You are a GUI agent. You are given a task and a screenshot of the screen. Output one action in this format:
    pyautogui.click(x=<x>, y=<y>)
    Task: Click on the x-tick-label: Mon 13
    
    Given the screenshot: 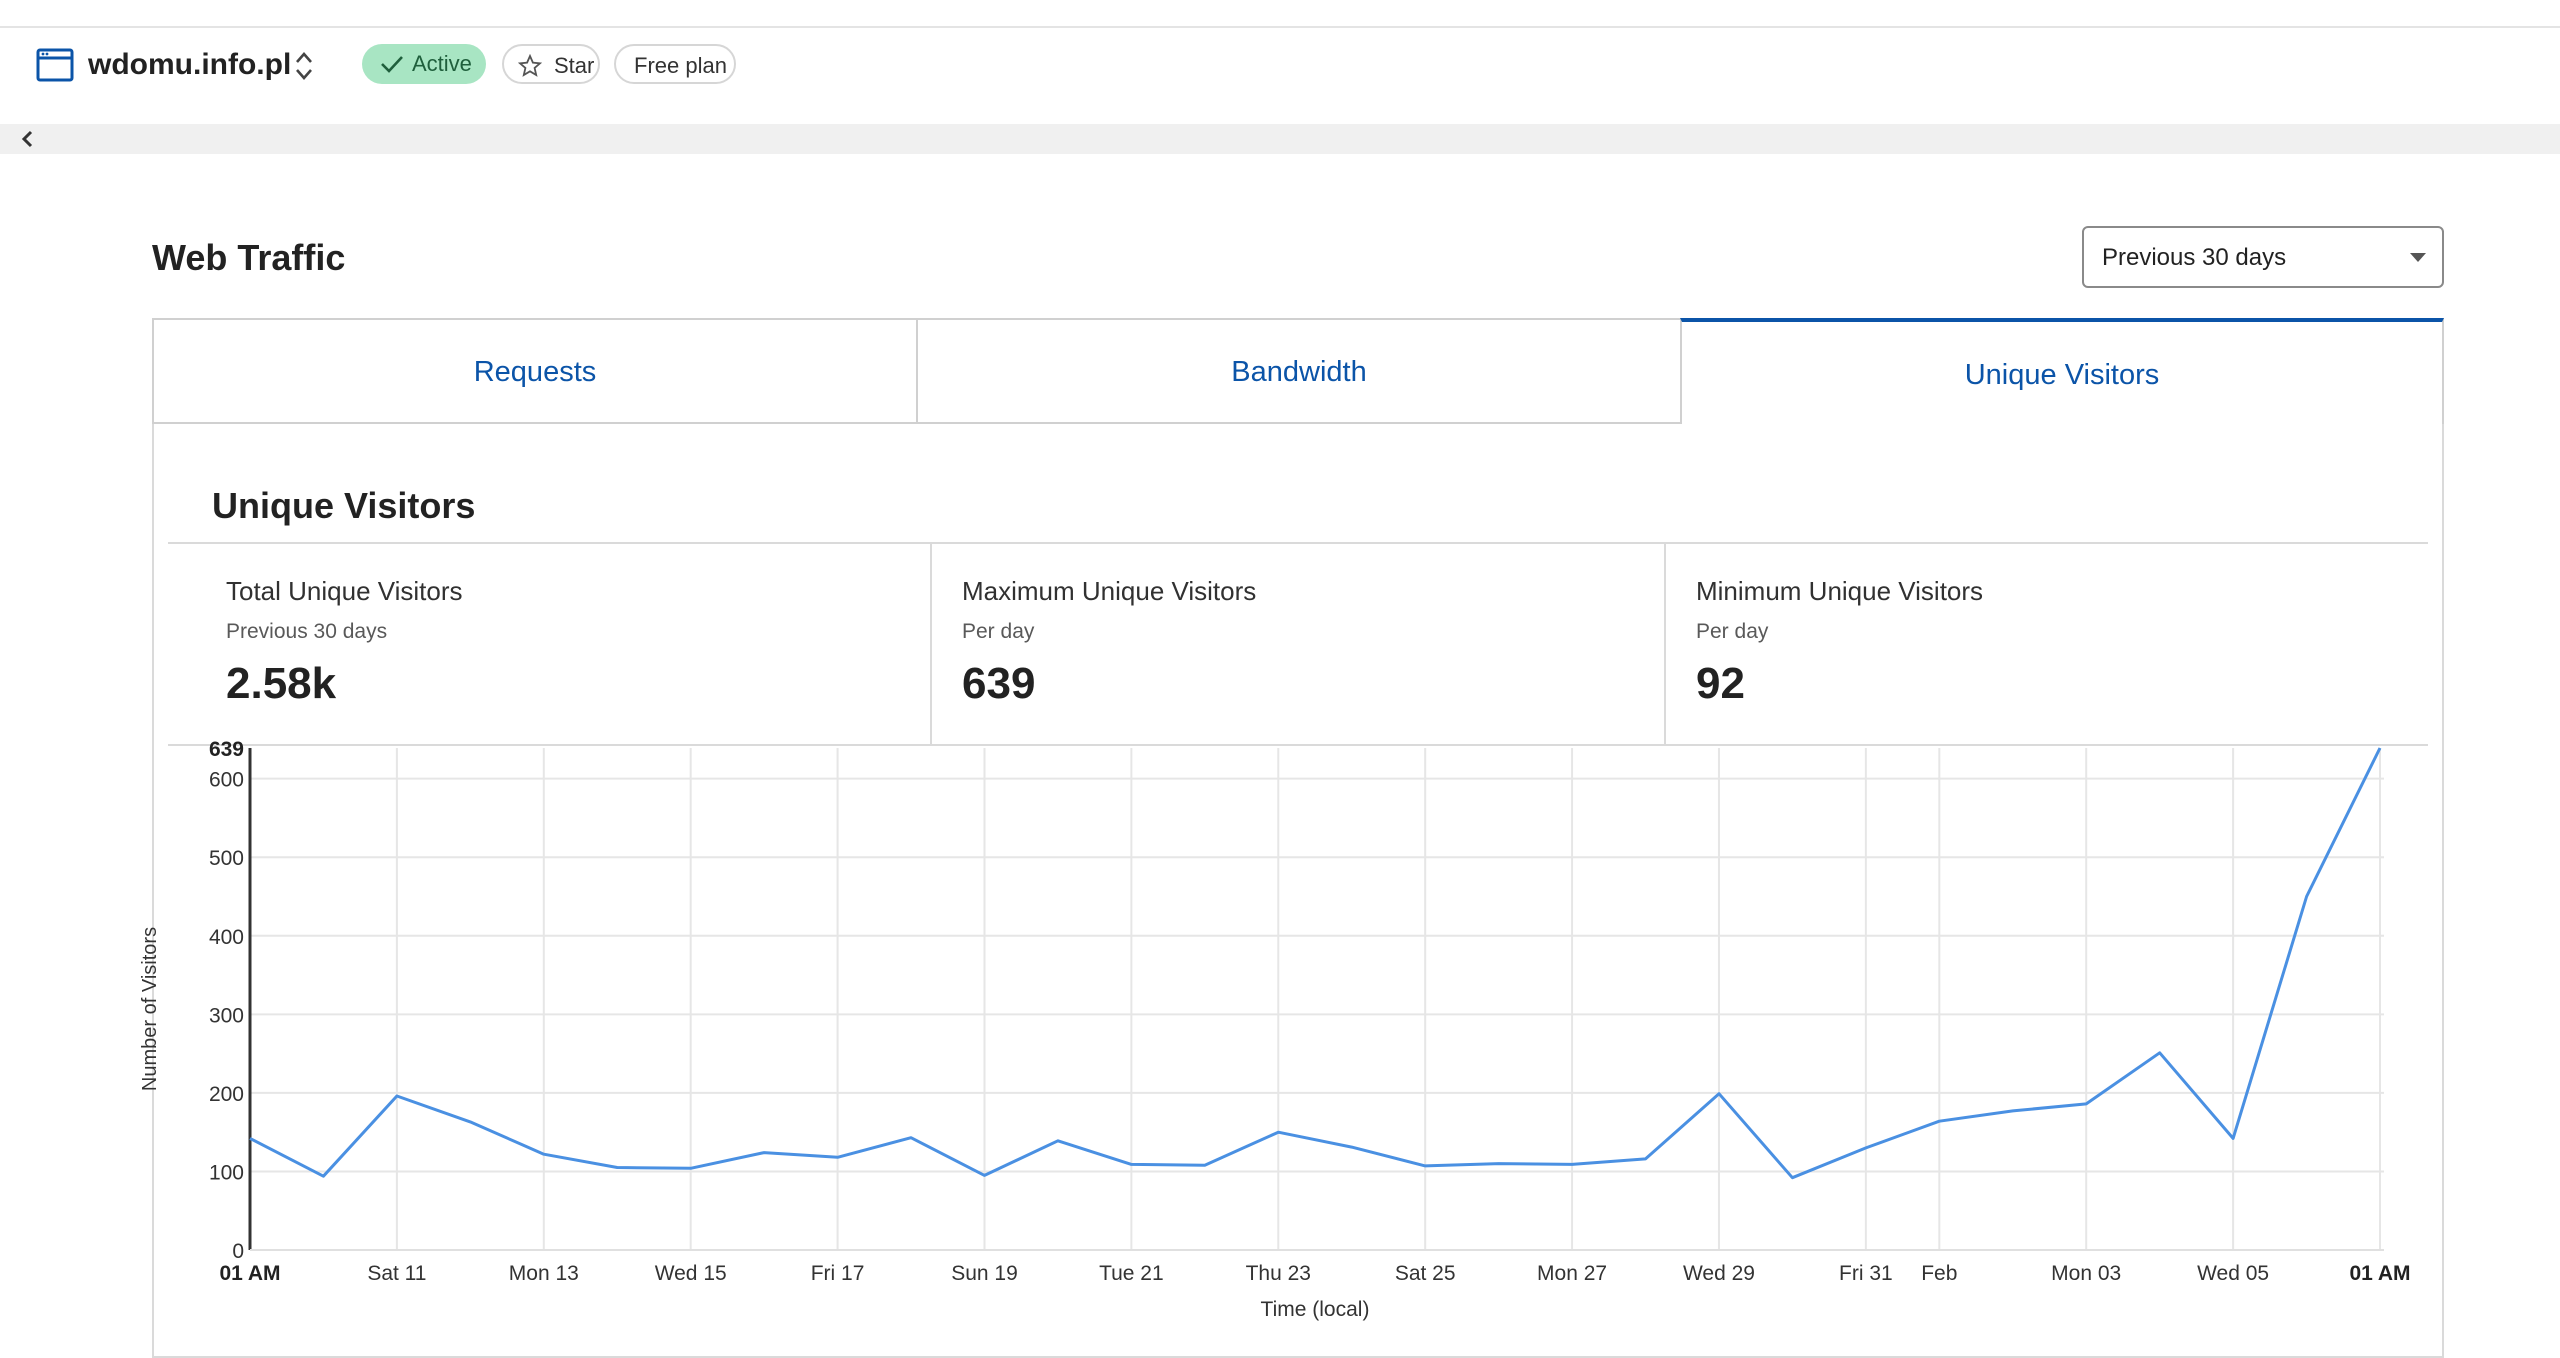 What is the action you would take?
    pyautogui.click(x=544, y=1273)
    